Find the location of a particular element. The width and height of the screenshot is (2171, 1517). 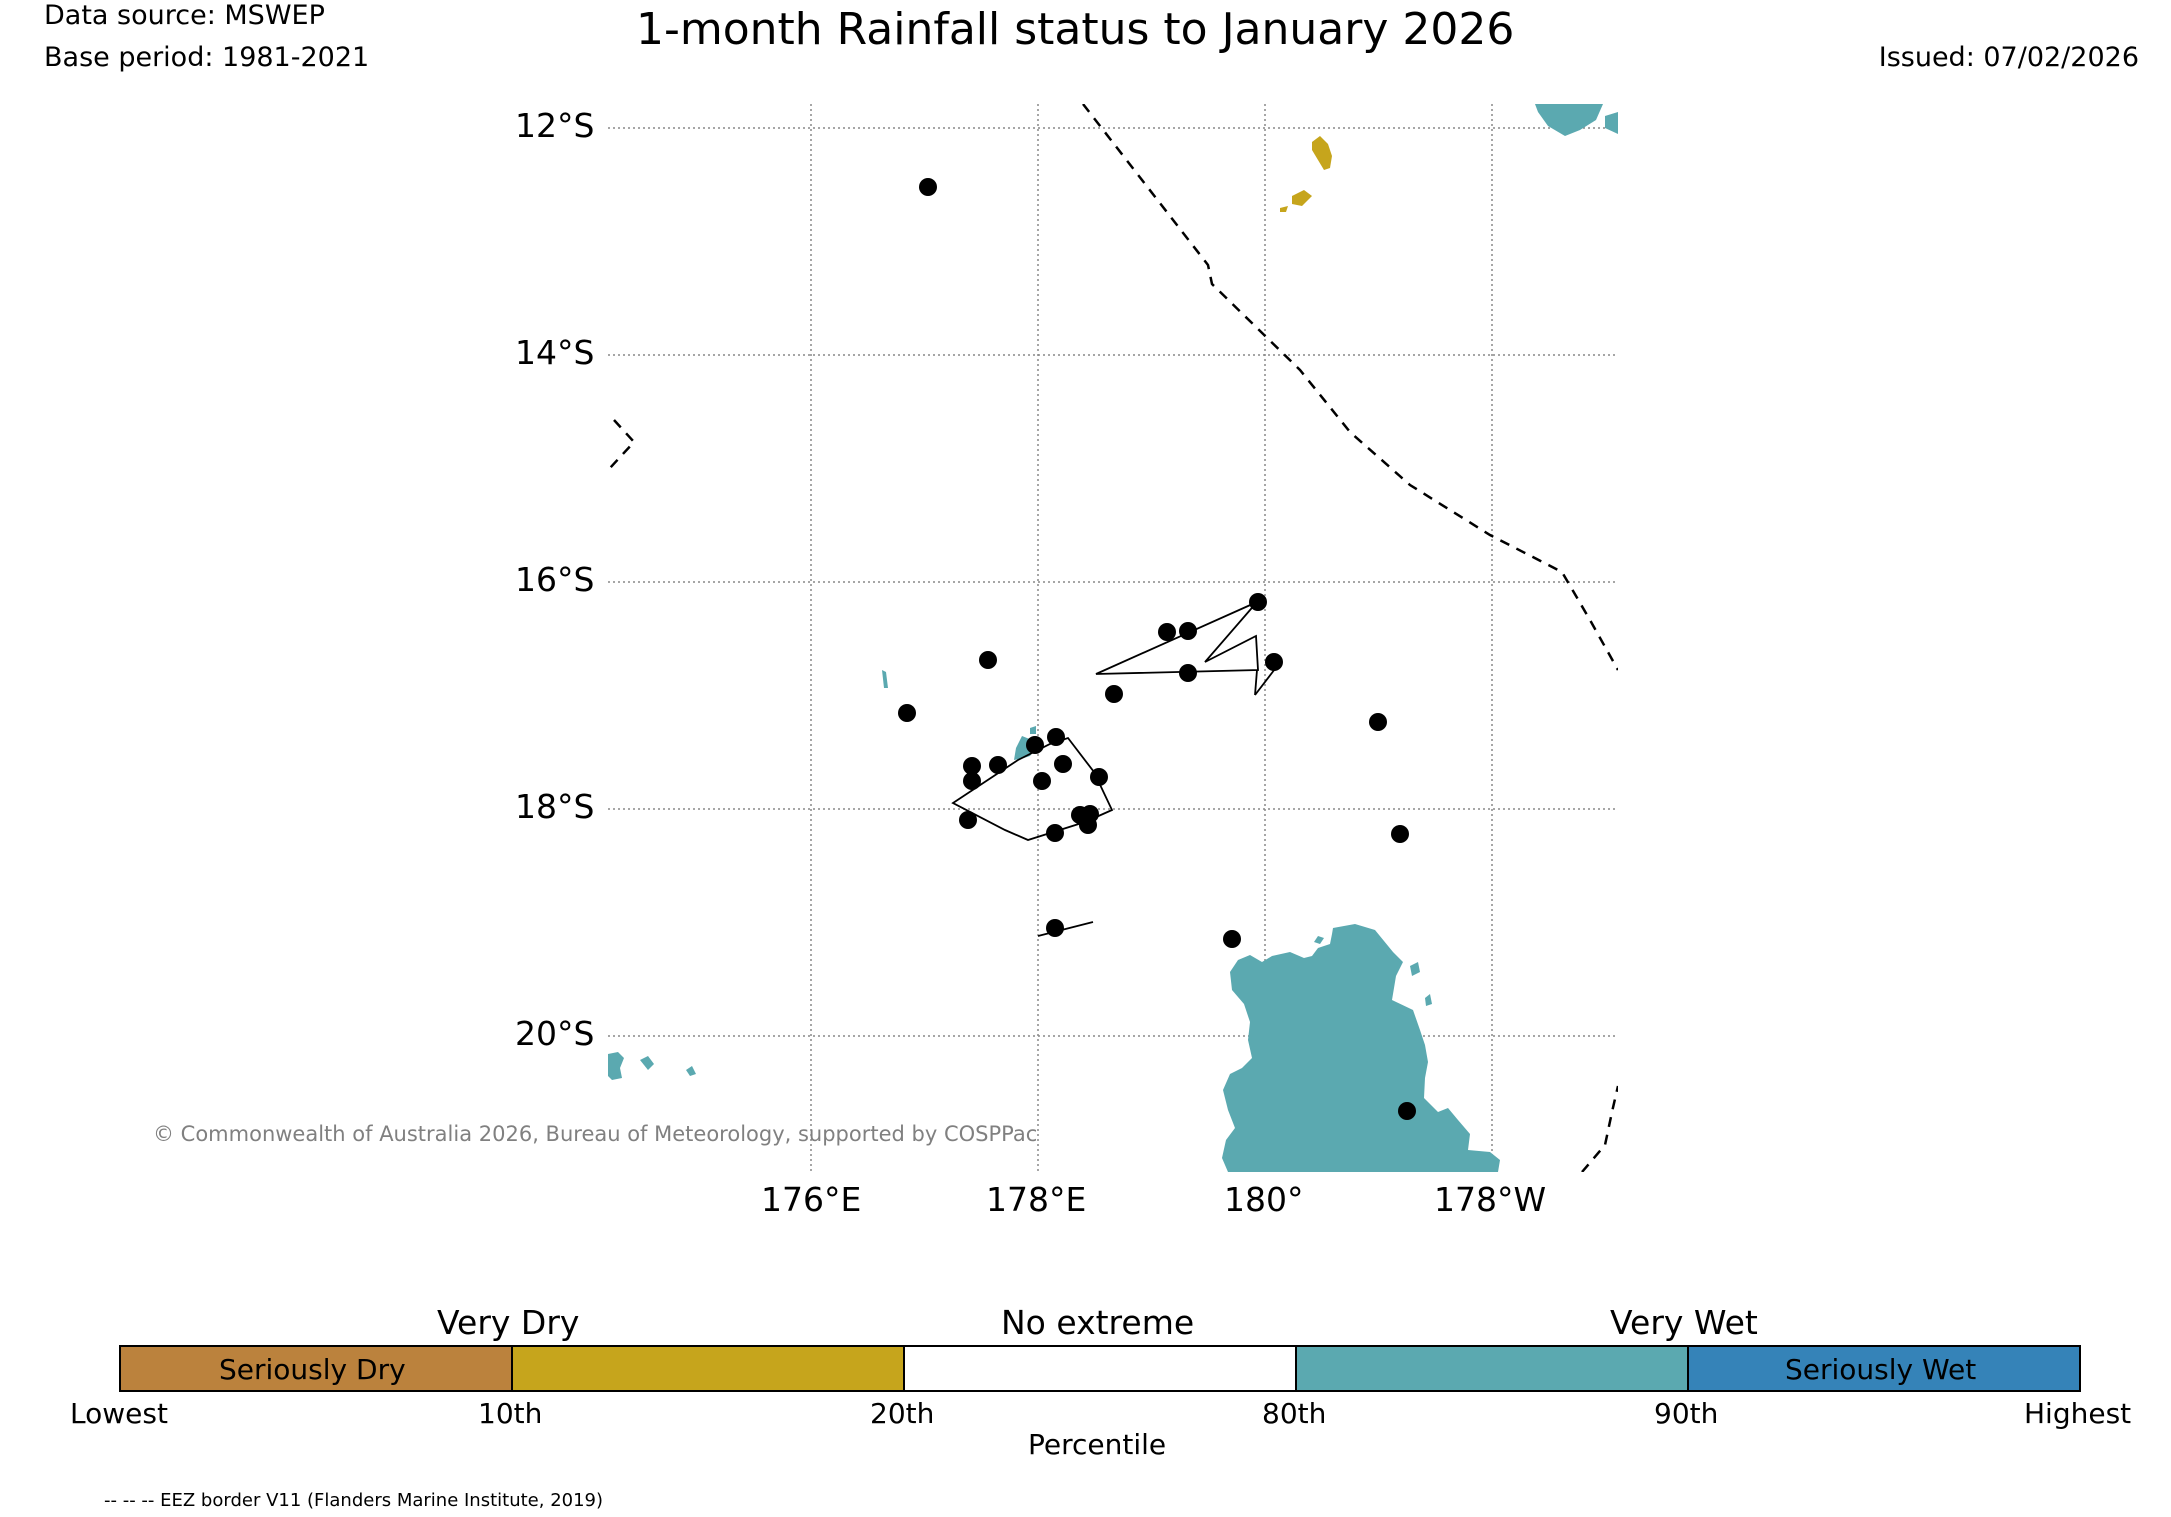

dry-area-north is located at coordinates (1322, 153).